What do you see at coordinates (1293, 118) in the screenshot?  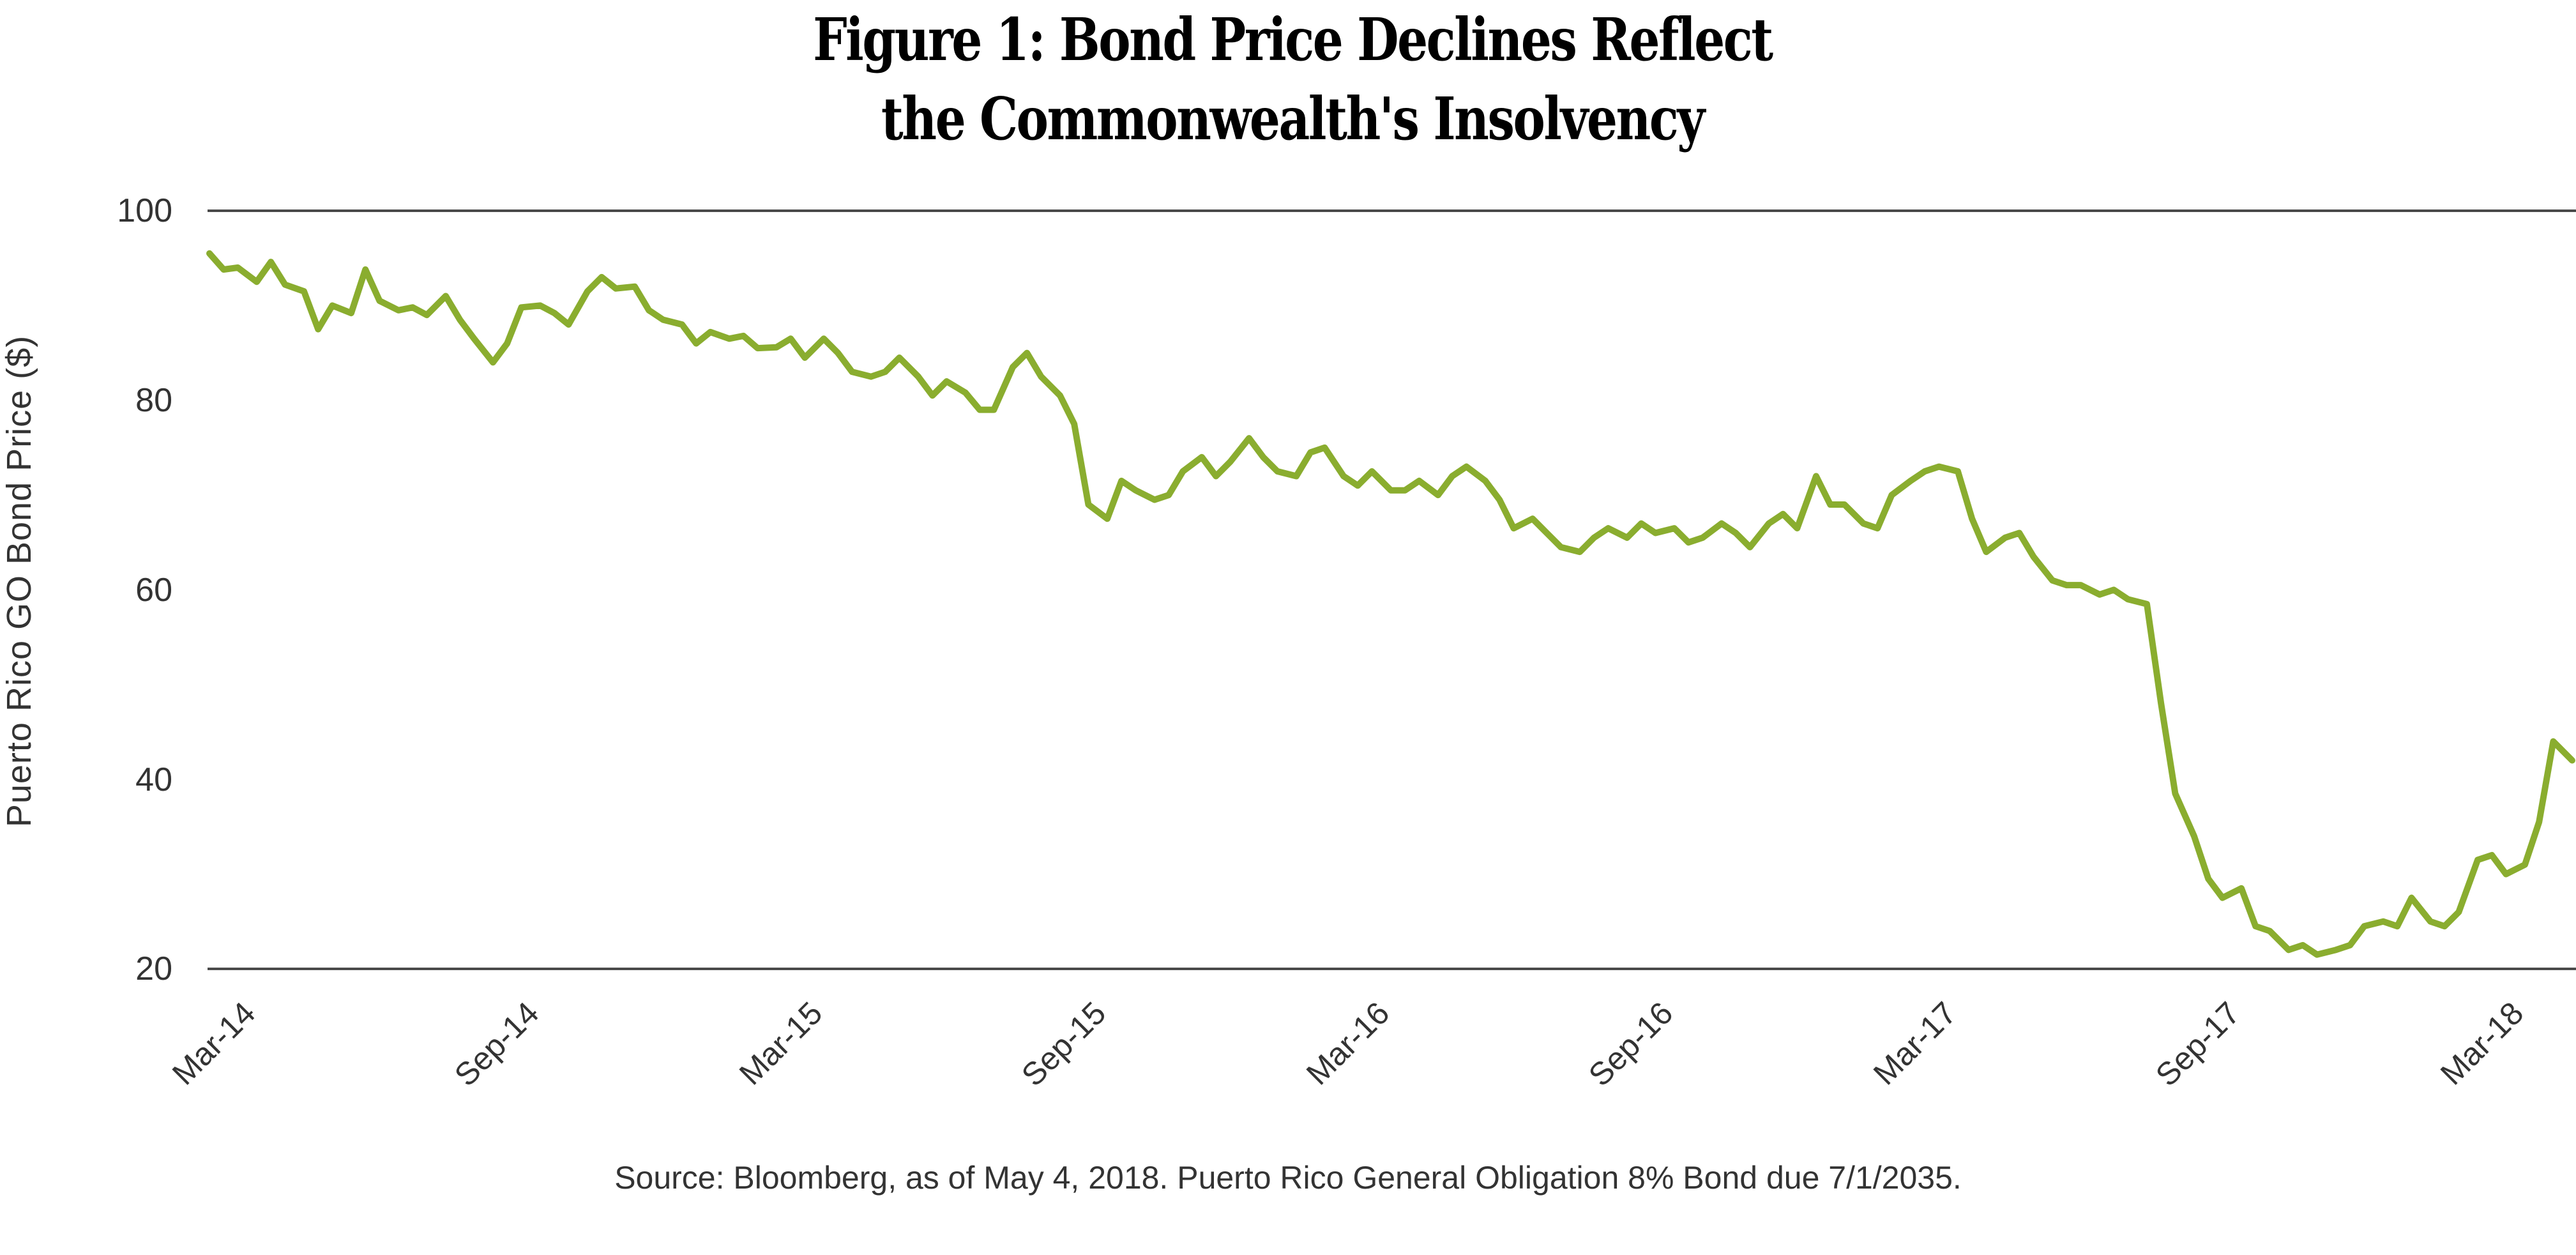 I see `chart-title-line-2: the Commonwealth's Insolvency` at bounding box center [1293, 118].